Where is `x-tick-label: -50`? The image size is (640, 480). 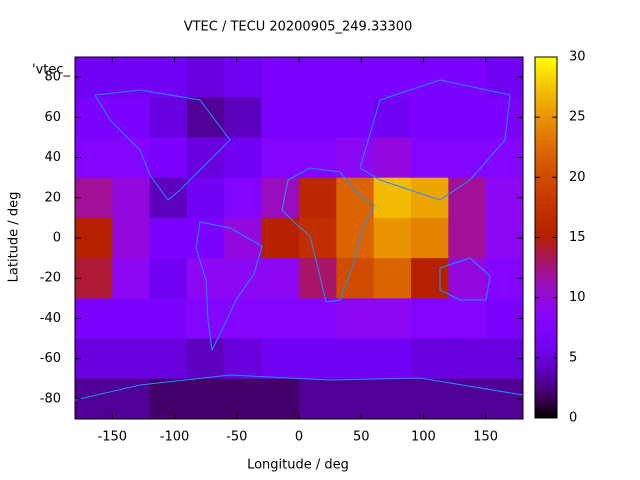
x-tick-label: -50 is located at coordinates (236, 437).